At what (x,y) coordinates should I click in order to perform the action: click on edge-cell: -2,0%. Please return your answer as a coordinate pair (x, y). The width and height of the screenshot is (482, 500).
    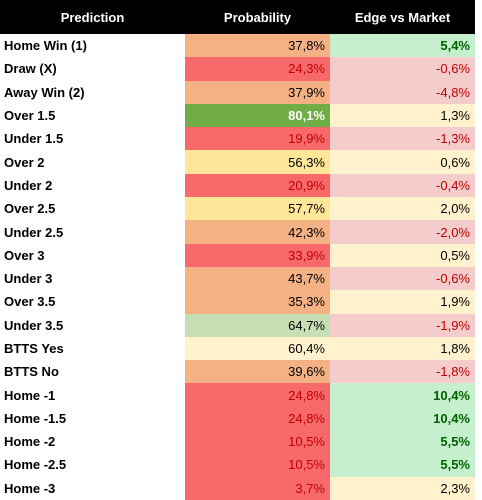
    Looking at the image, I should click on (402, 232).